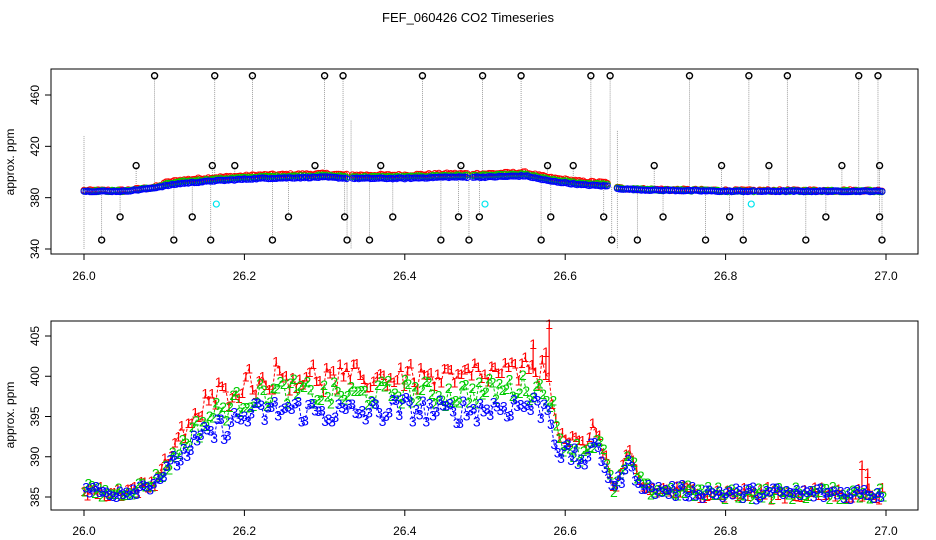  What do you see at coordinates (84, 531) in the screenshot?
I see `bottom-x-tick-label: 26.0` at bounding box center [84, 531].